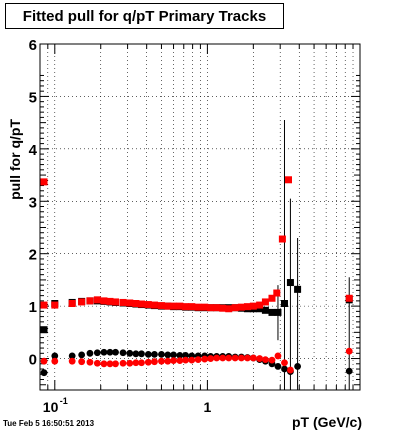 Image resolution: width=400 pixels, height=433 pixels. I want to click on x-tick-label: 1, so click(207, 407).